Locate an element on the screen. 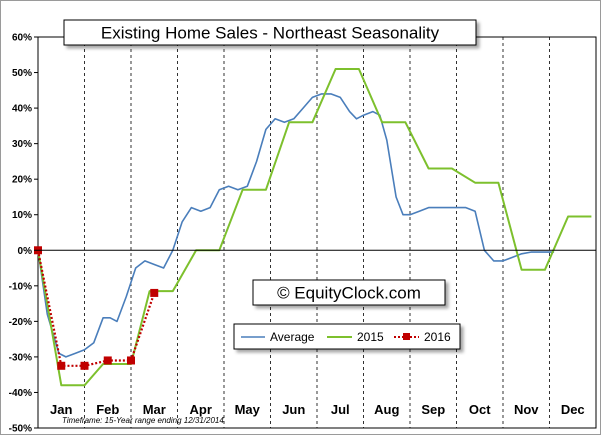 This screenshot has height=443, width=609. month-label: May is located at coordinates (248, 409).